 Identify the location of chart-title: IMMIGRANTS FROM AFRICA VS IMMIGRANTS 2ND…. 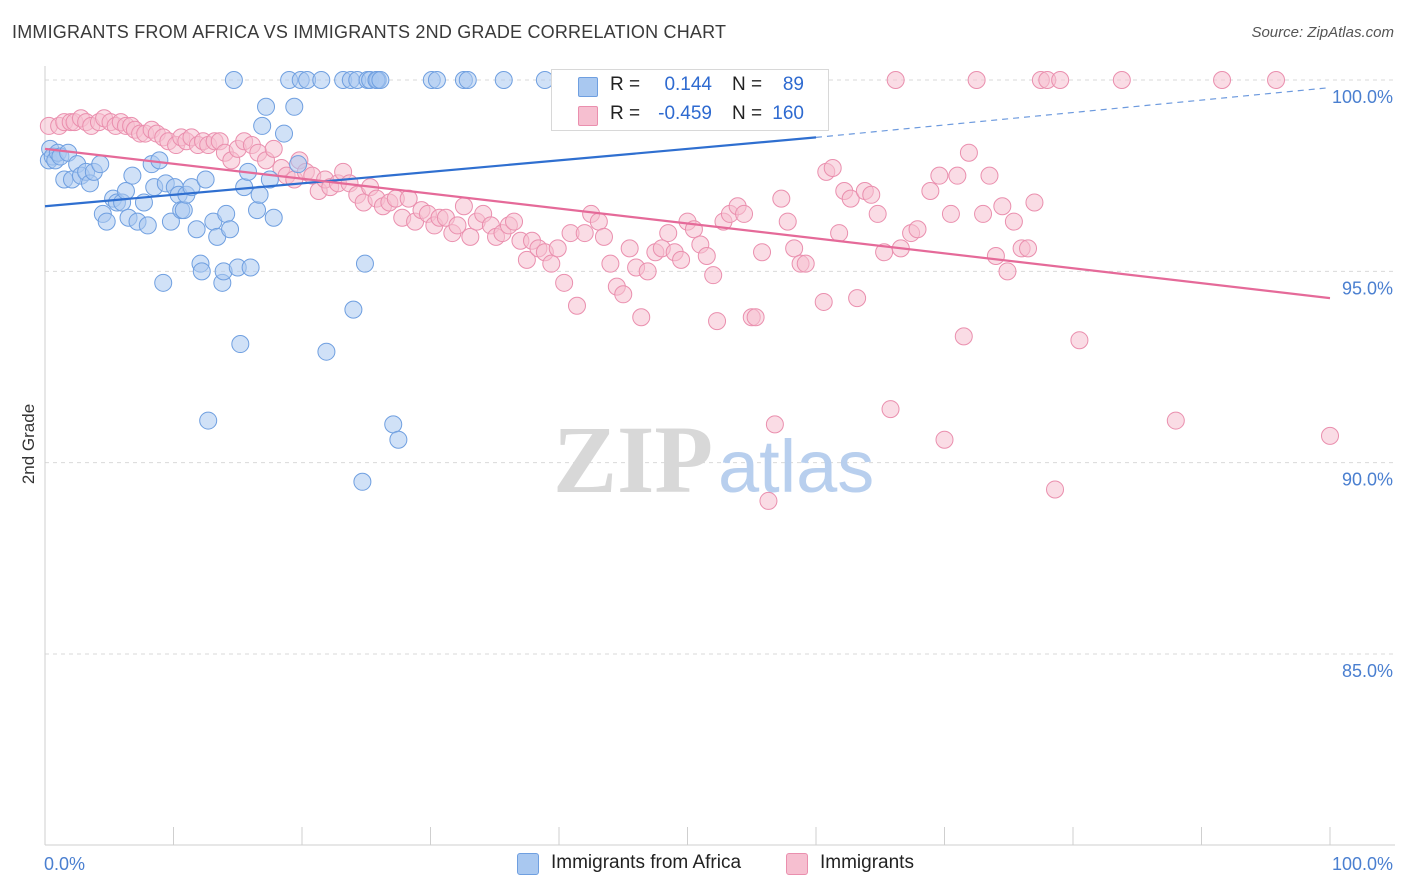
(369, 32).